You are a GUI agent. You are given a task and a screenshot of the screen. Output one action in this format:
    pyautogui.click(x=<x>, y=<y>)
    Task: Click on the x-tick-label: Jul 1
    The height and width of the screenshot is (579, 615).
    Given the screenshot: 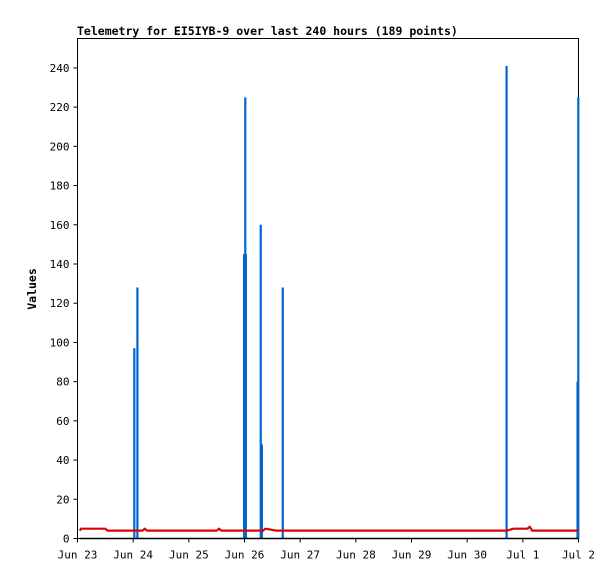 What is the action you would take?
    pyautogui.click(x=522, y=555)
    